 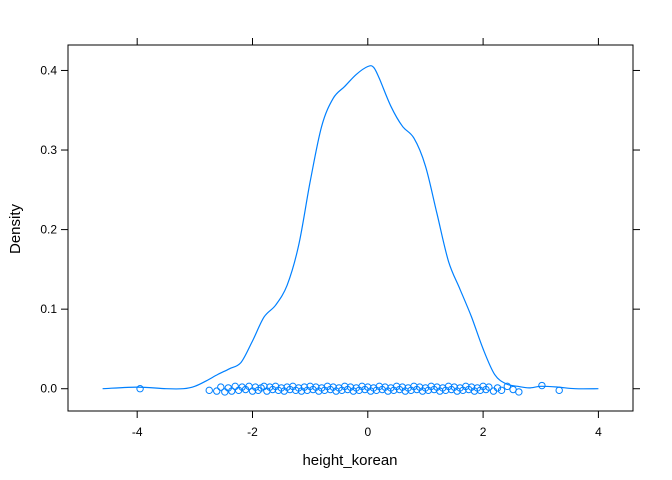 What do you see at coordinates (48, 150) in the screenshot?
I see `y-tick-label: 0.3` at bounding box center [48, 150].